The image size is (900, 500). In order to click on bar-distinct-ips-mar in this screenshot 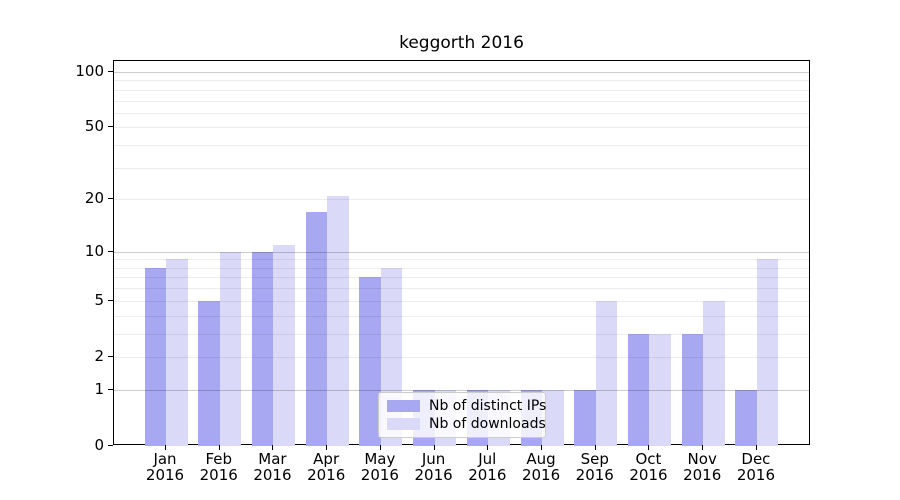, I will do `click(262, 348)`.